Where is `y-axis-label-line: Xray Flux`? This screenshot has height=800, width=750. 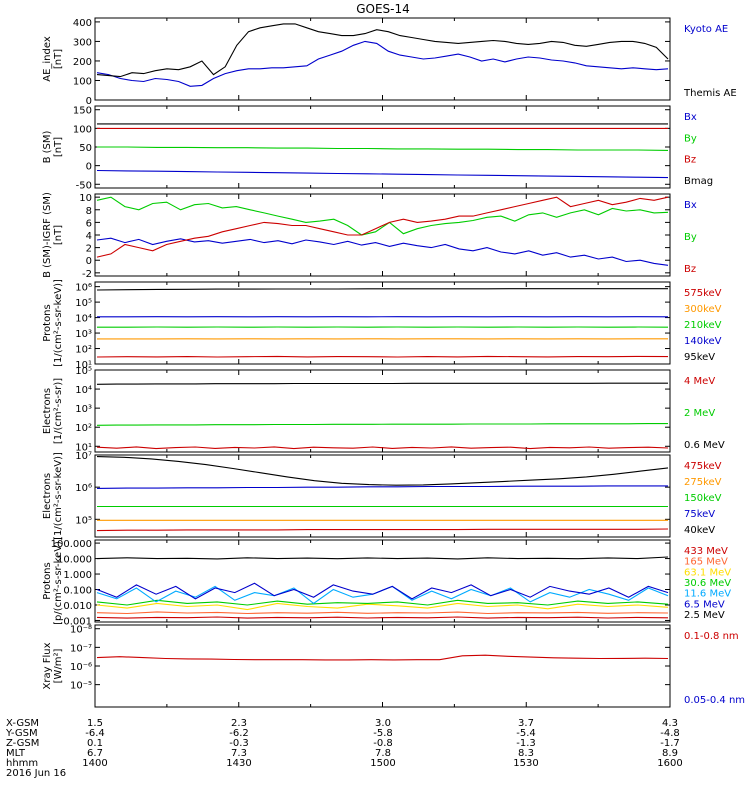
y-axis-label-line: Xray Flux is located at coordinates (47, 665).